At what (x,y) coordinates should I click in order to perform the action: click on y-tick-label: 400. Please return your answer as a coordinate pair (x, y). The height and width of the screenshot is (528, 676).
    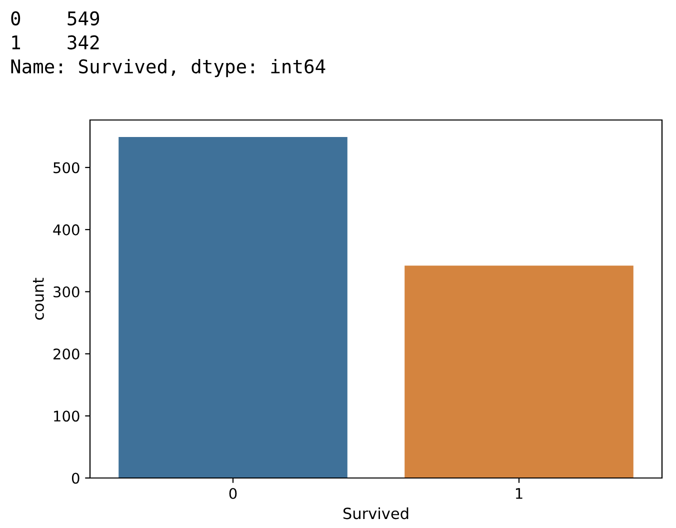
    Looking at the image, I should click on (66, 230).